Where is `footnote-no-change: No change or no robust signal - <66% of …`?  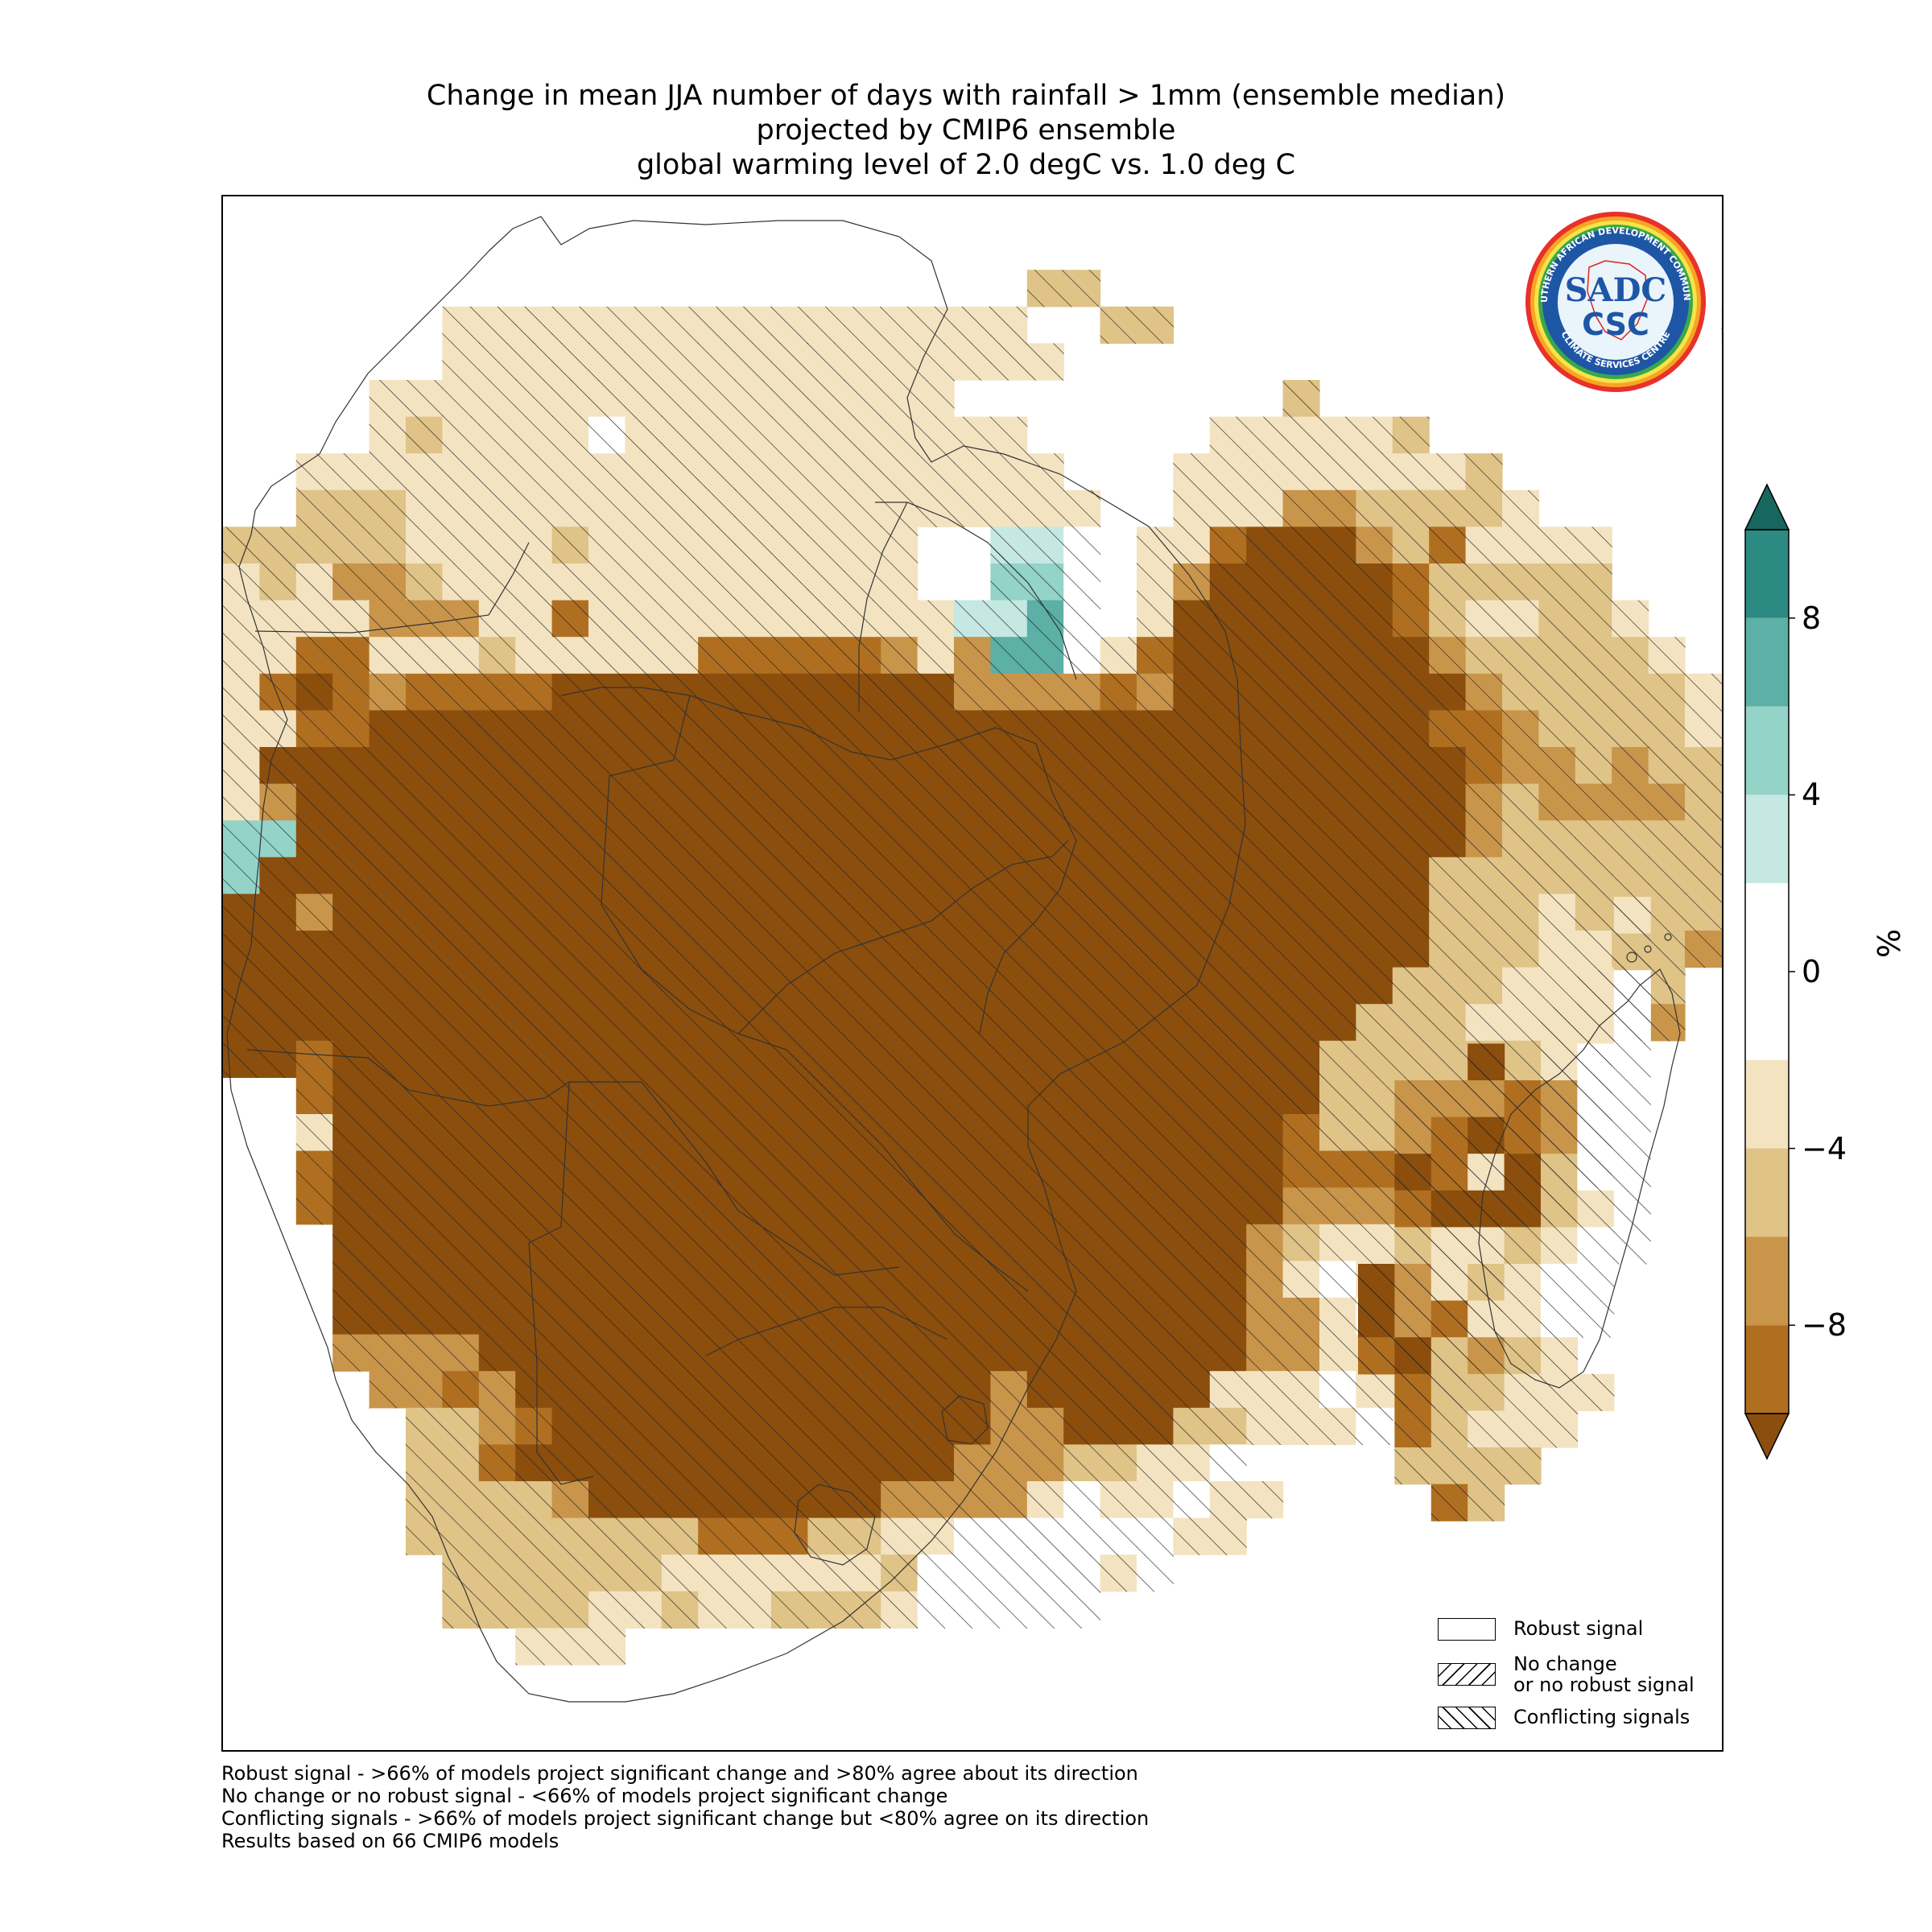 footnote-no-change: No change or no robust signal - <66% of … is located at coordinates (584, 1796).